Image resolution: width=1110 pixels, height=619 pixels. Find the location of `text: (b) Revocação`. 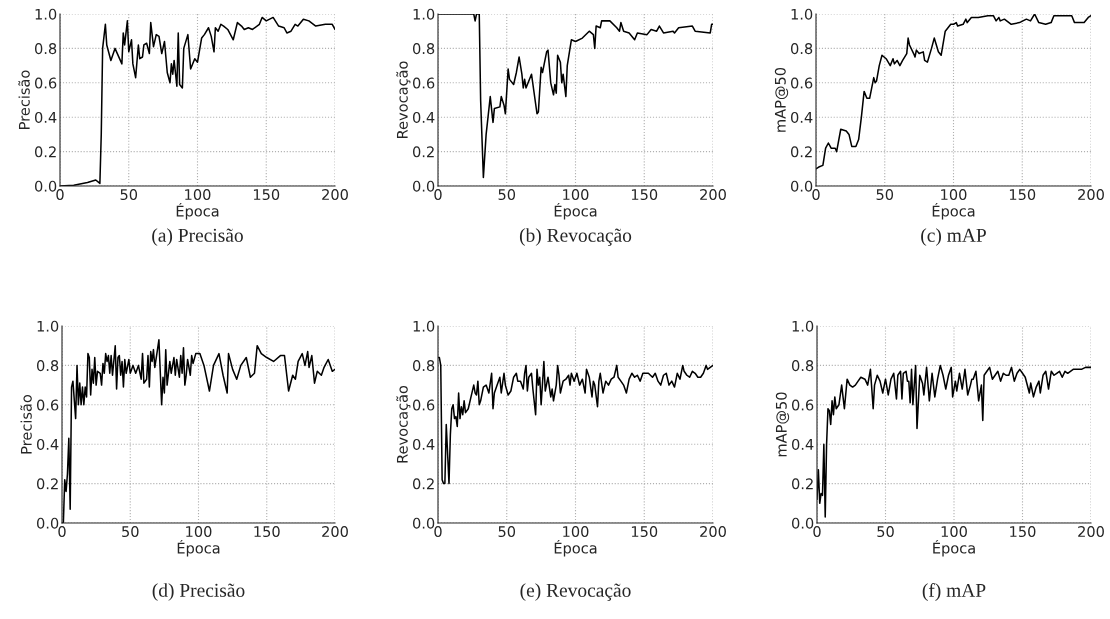

text: (b) Revocação is located at coordinates (575, 237).